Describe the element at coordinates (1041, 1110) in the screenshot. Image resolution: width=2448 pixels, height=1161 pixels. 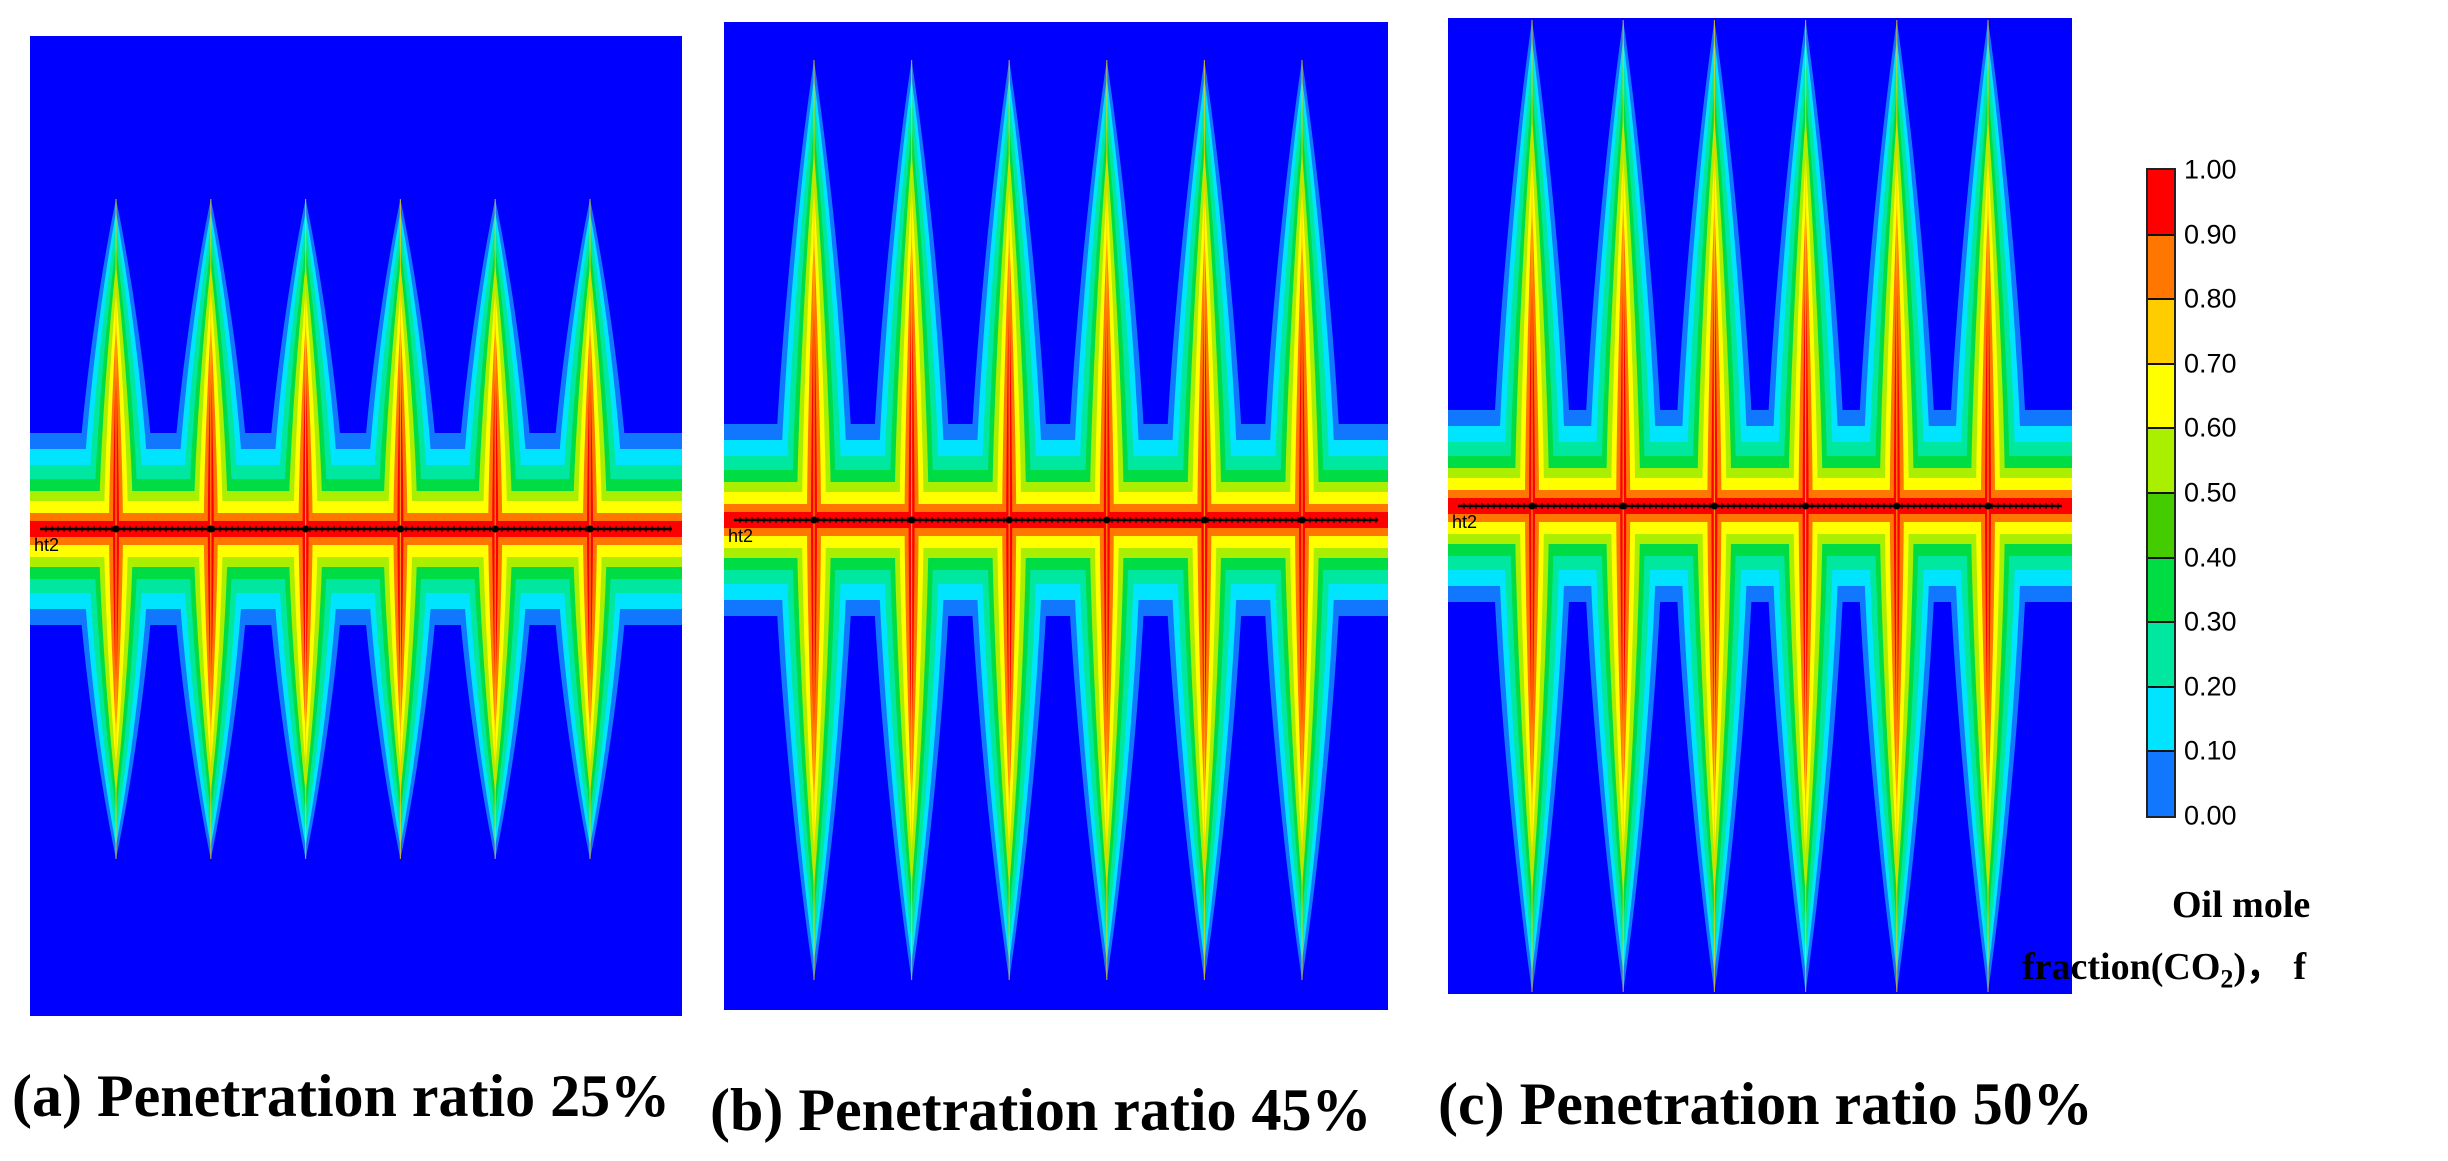
I see `caption-b: (b) Penetration ratio 45%` at that location.